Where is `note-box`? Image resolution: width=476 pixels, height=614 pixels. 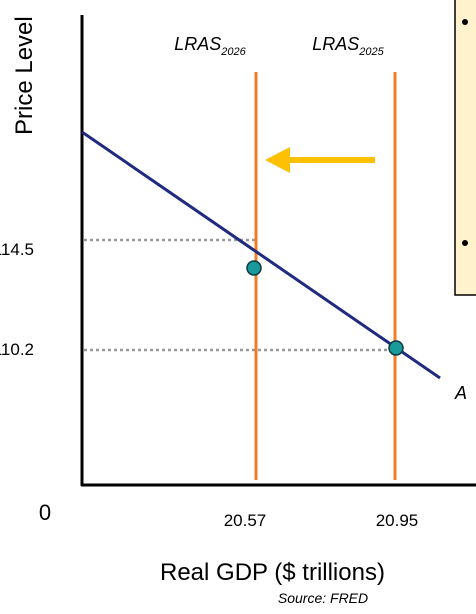
note-box is located at coordinates (465, 148).